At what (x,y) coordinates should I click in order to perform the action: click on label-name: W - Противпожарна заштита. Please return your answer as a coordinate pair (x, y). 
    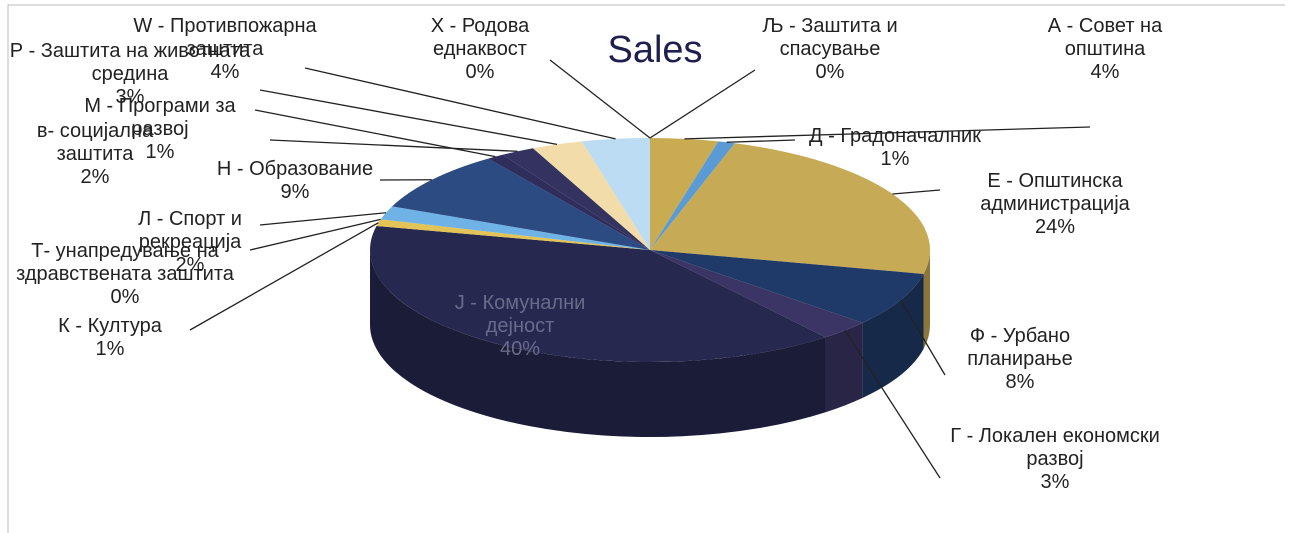
    Looking at the image, I should click on (225, 37).